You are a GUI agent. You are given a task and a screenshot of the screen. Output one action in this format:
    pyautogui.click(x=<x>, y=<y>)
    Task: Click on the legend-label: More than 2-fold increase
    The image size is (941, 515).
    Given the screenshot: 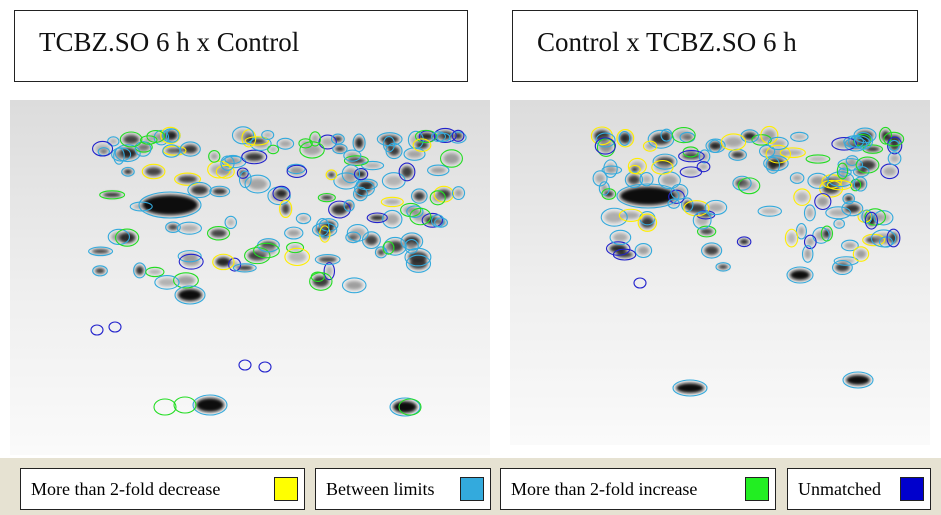 What is the action you would take?
    pyautogui.click(x=604, y=488)
    